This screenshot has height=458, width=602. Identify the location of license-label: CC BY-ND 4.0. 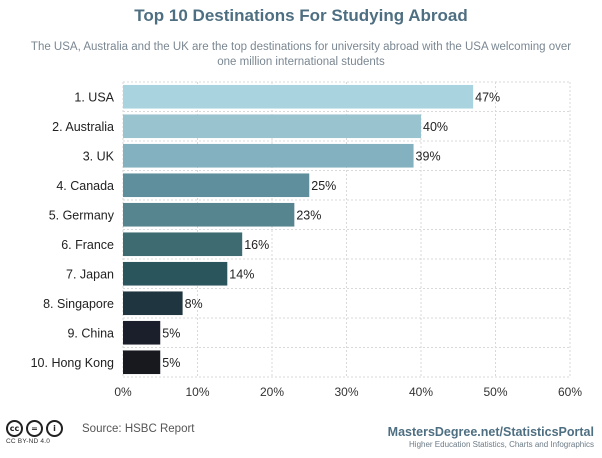
(28, 441).